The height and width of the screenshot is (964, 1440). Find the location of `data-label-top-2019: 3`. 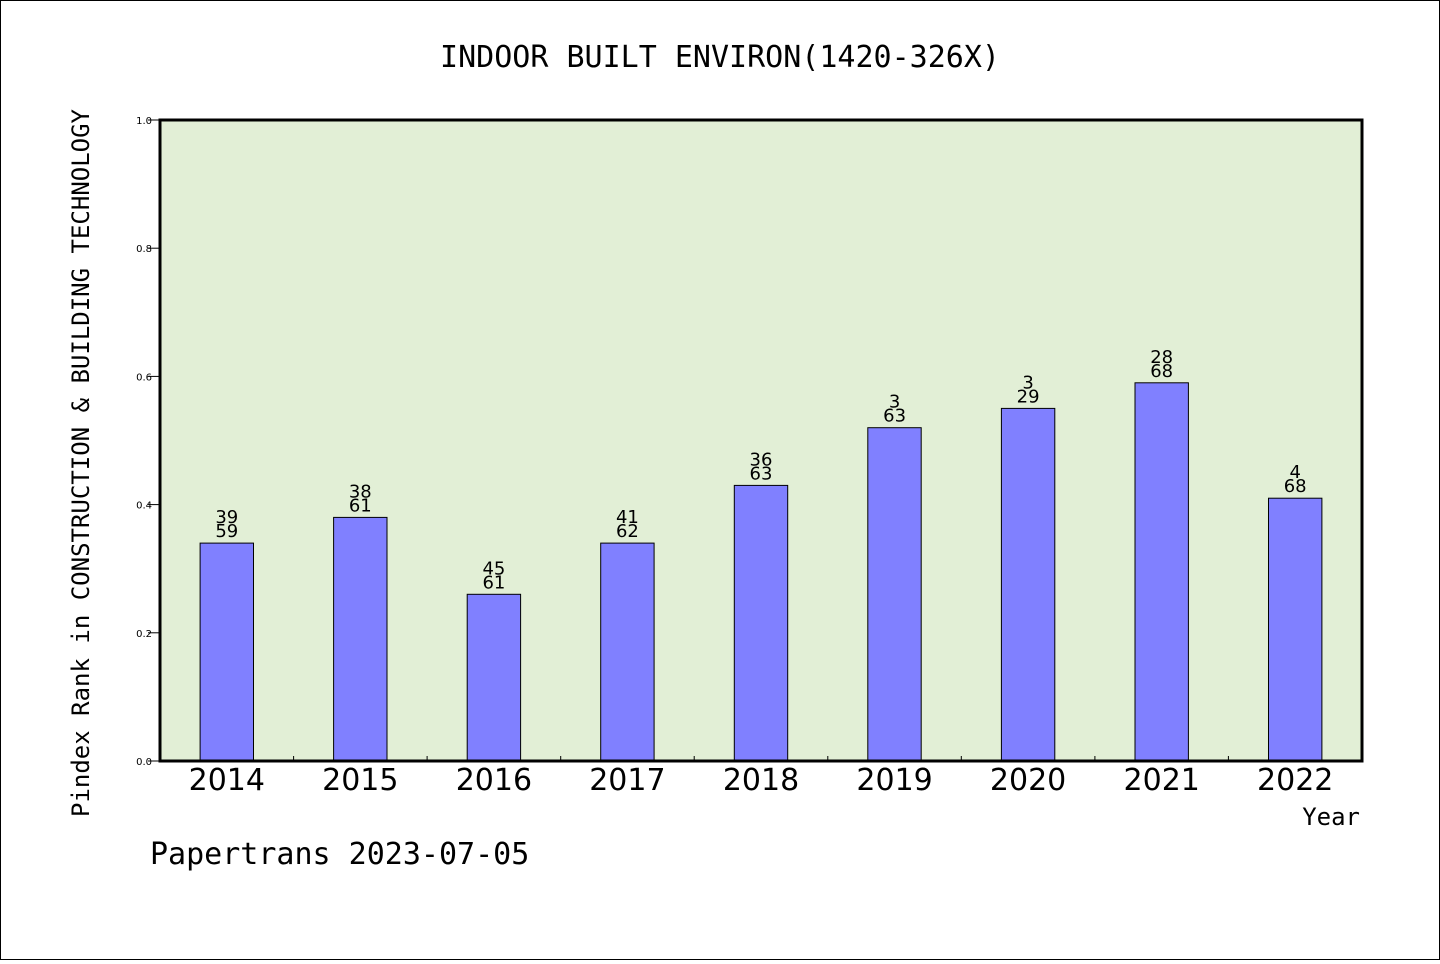

data-label-top-2019: 3 is located at coordinates (894, 402).